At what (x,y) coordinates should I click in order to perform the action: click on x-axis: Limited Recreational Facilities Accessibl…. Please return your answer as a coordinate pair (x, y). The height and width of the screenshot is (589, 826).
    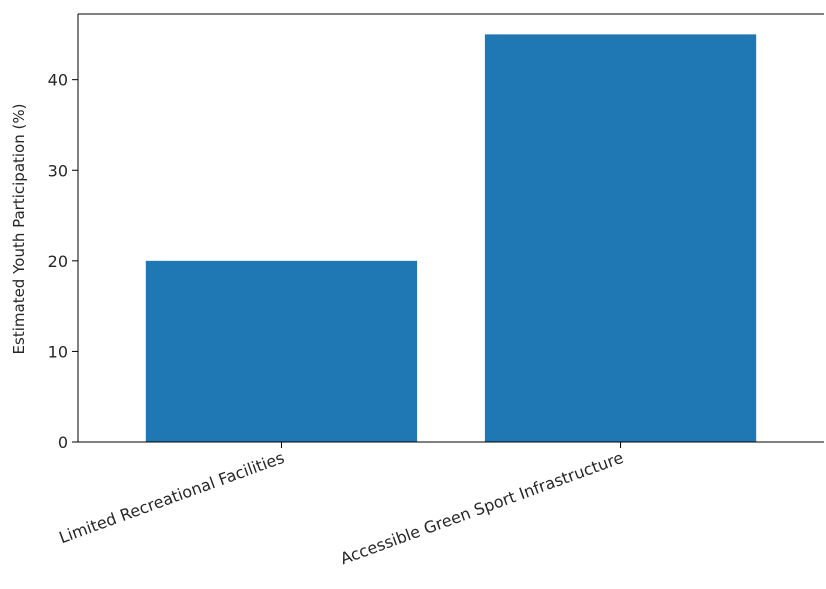
    Looking at the image, I should click on (341, 505).